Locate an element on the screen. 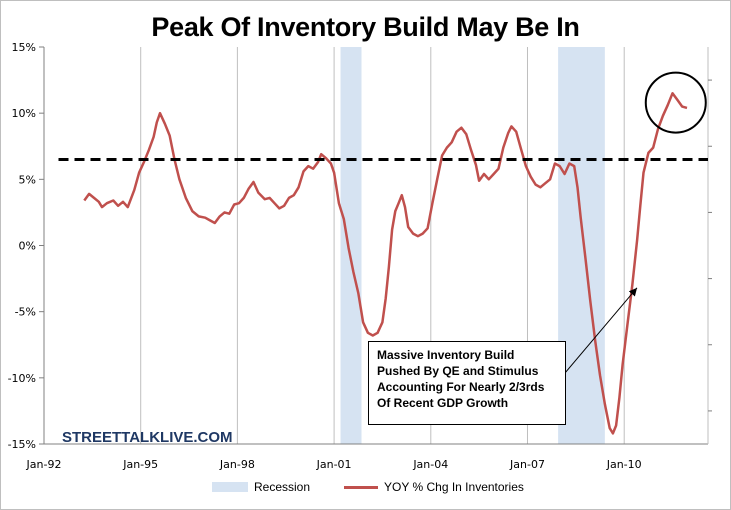 Image resolution: width=731 pixels, height=510 pixels. chart-title: Peak Of Inventory Build May Be In is located at coordinates (365, 27).